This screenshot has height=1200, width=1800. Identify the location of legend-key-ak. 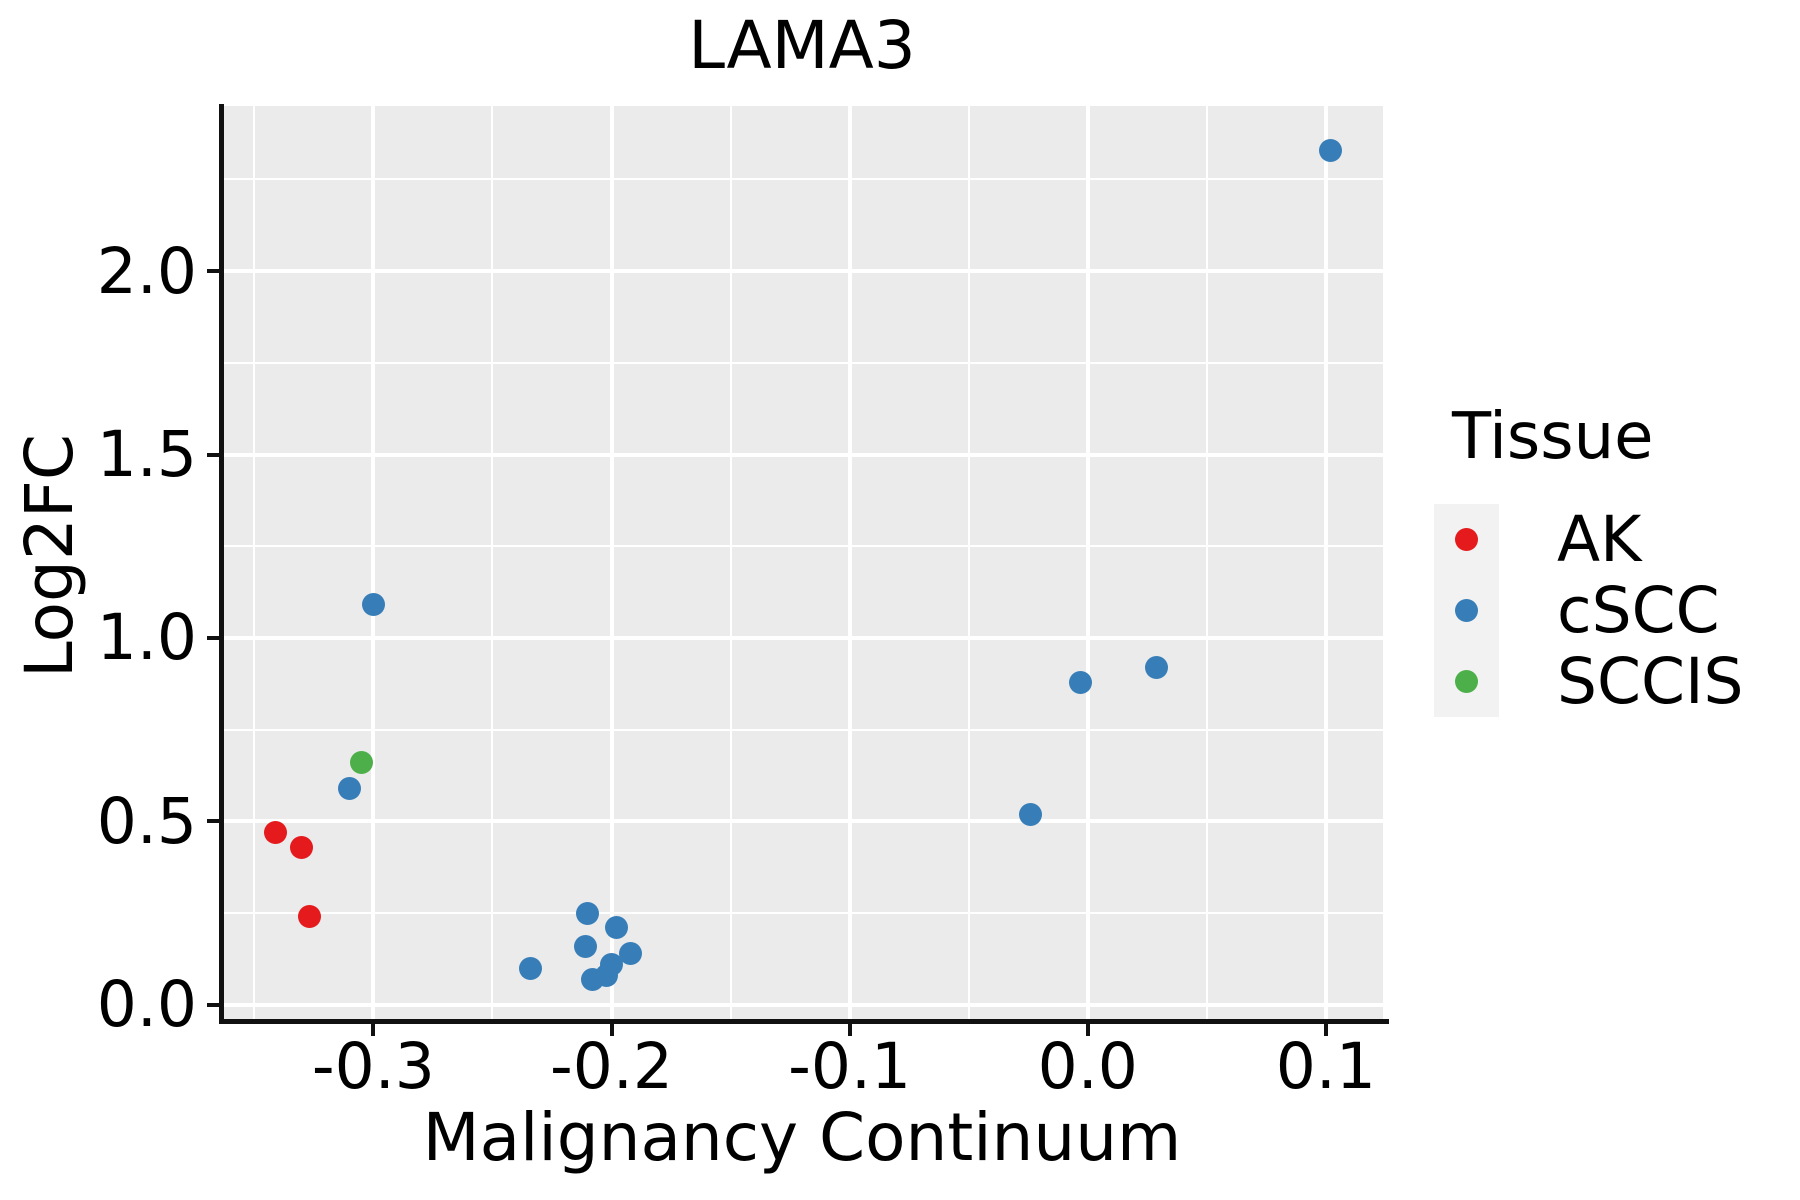
(1466, 539).